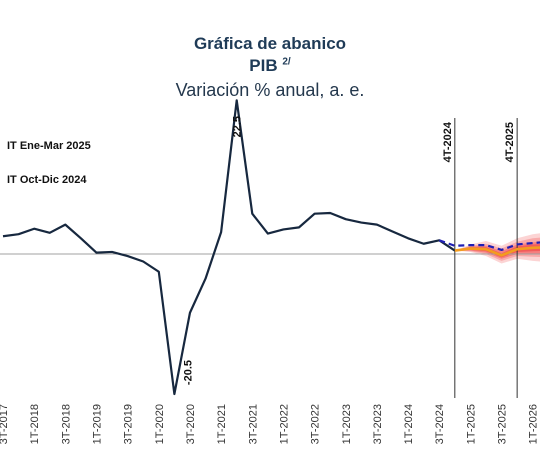 The height and width of the screenshot is (471, 540). Describe the element at coordinates (212, 250) in the screenshot. I see `annotation-layer: 22.5 -20.5` at that location.